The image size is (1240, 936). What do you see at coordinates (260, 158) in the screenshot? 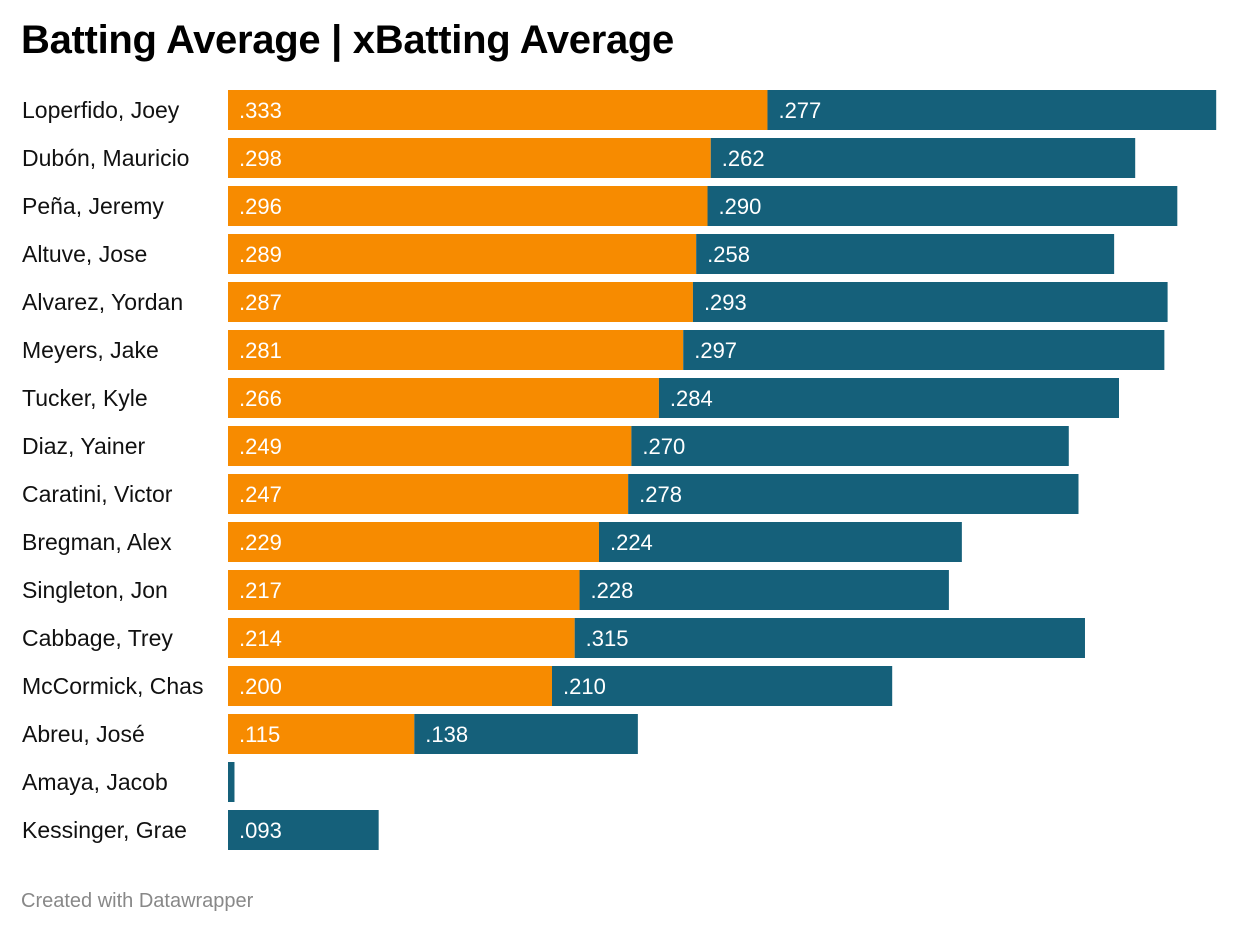
I see `value-label-avg: .298` at bounding box center [260, 158].